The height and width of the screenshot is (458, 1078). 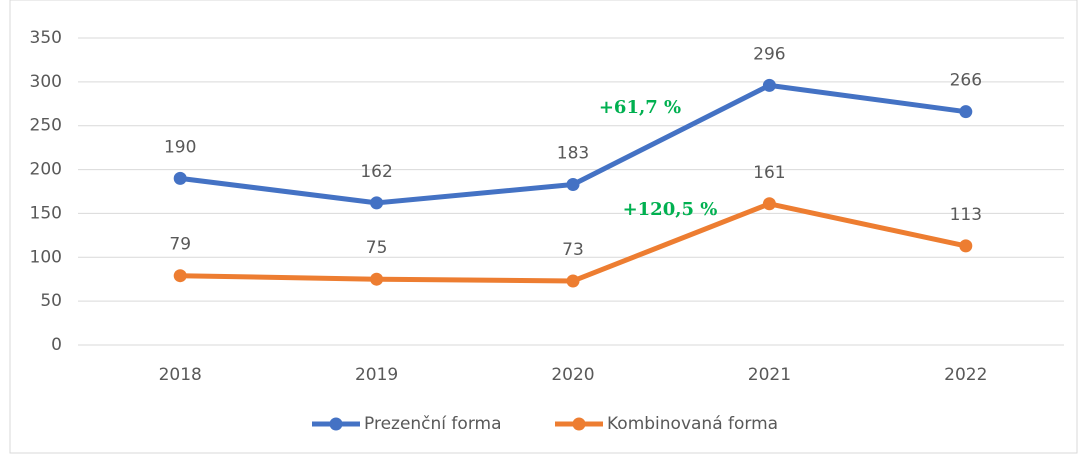 What do you see at coordinates (180, 147) in the screenshot?
I see `data-label: 190` at bounding box center [180, 147].